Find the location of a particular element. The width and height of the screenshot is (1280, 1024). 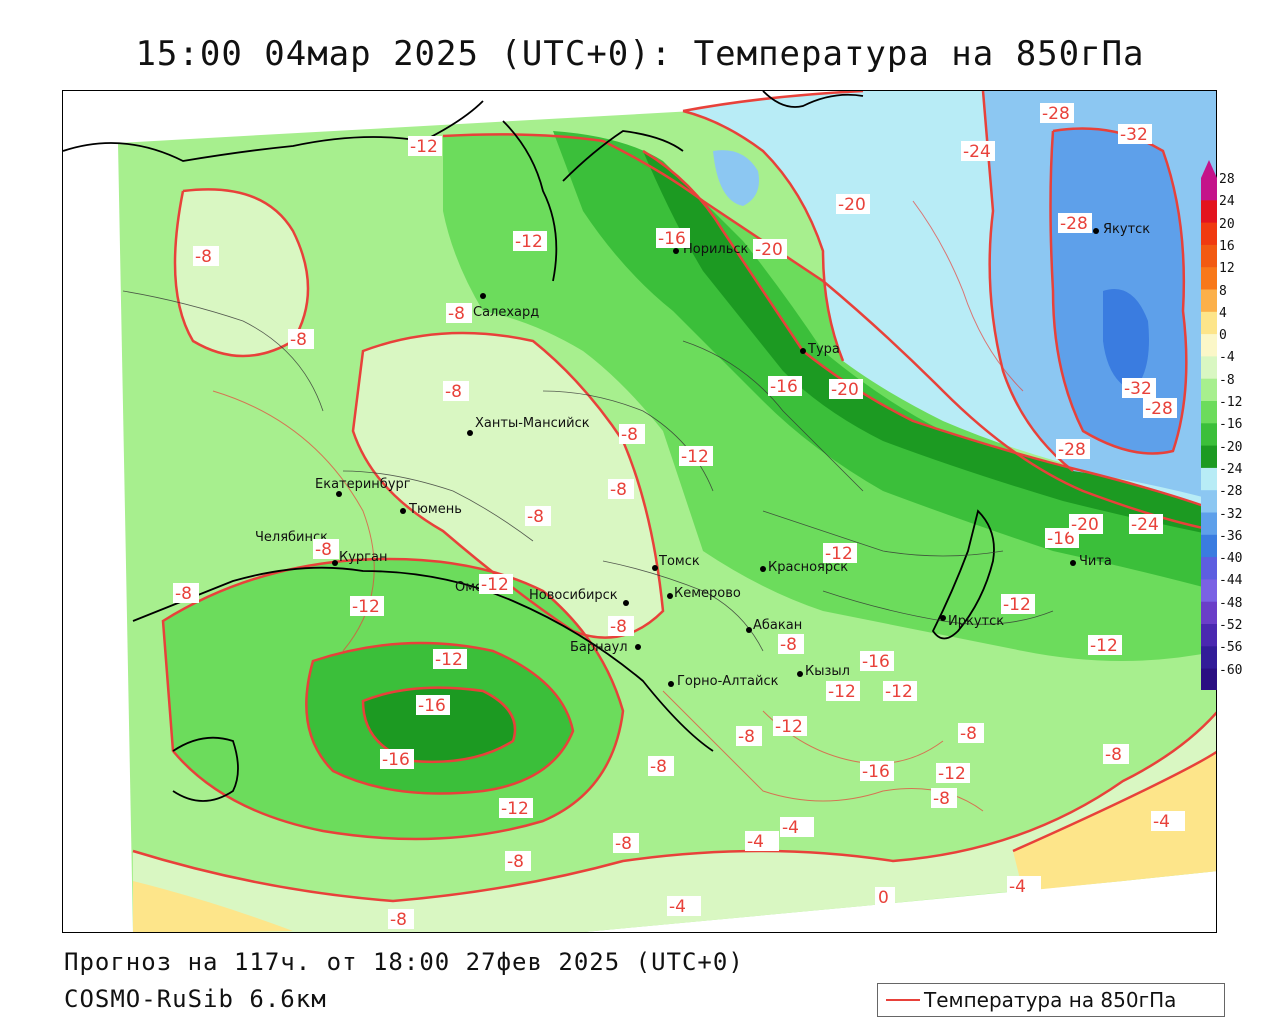

svg-text: Чита is located at coordinates (1095, 561).